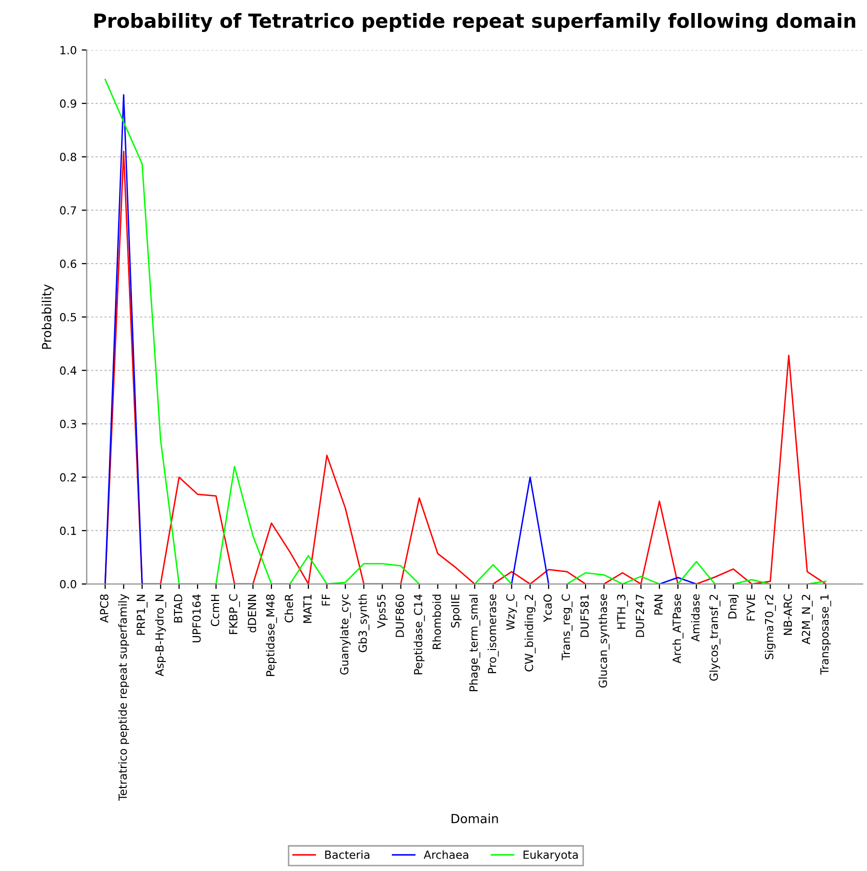  I want to click on legend-label: Eukaryota, so click(551, 856).